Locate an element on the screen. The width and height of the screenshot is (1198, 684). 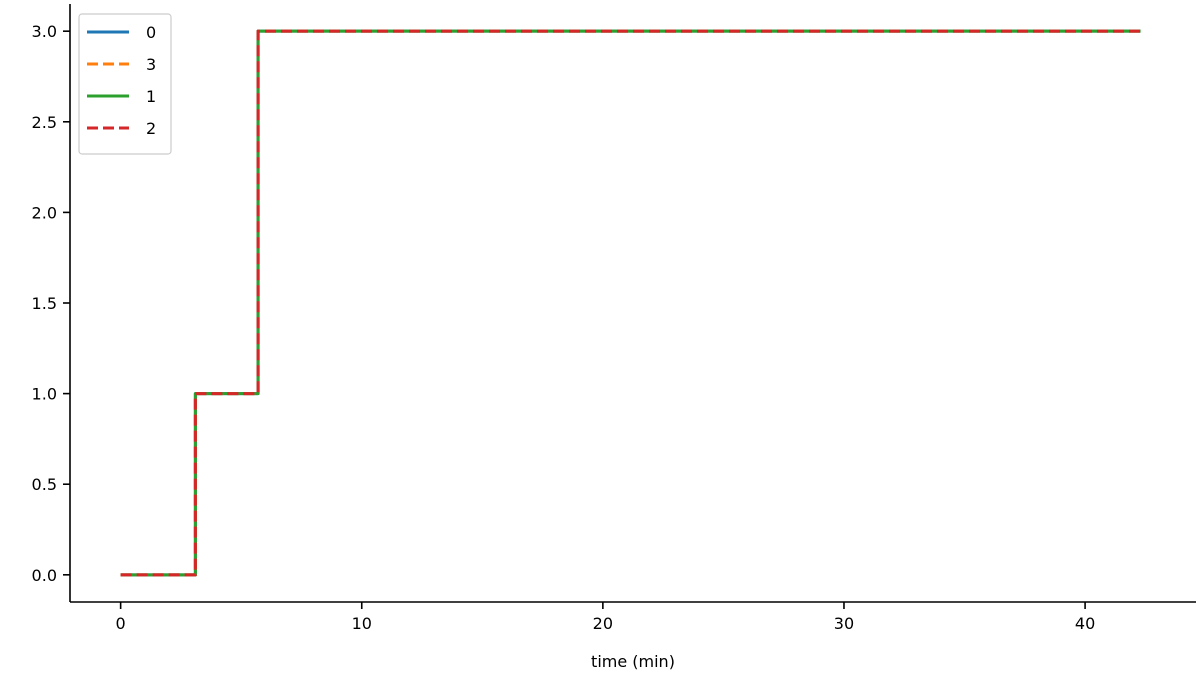
legend-label-0: 0 is located at coordinates (151, 32).